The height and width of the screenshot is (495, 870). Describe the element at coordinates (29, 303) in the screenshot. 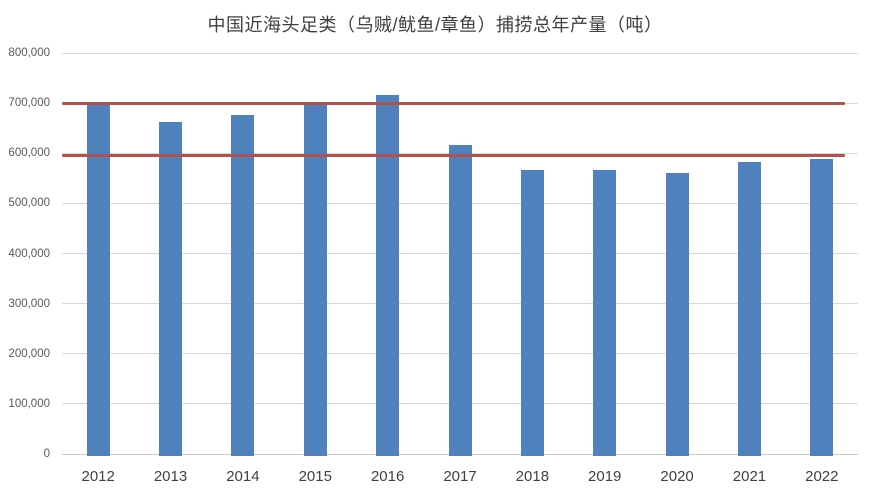

I see `y-tick-label: 300,000` at that location.